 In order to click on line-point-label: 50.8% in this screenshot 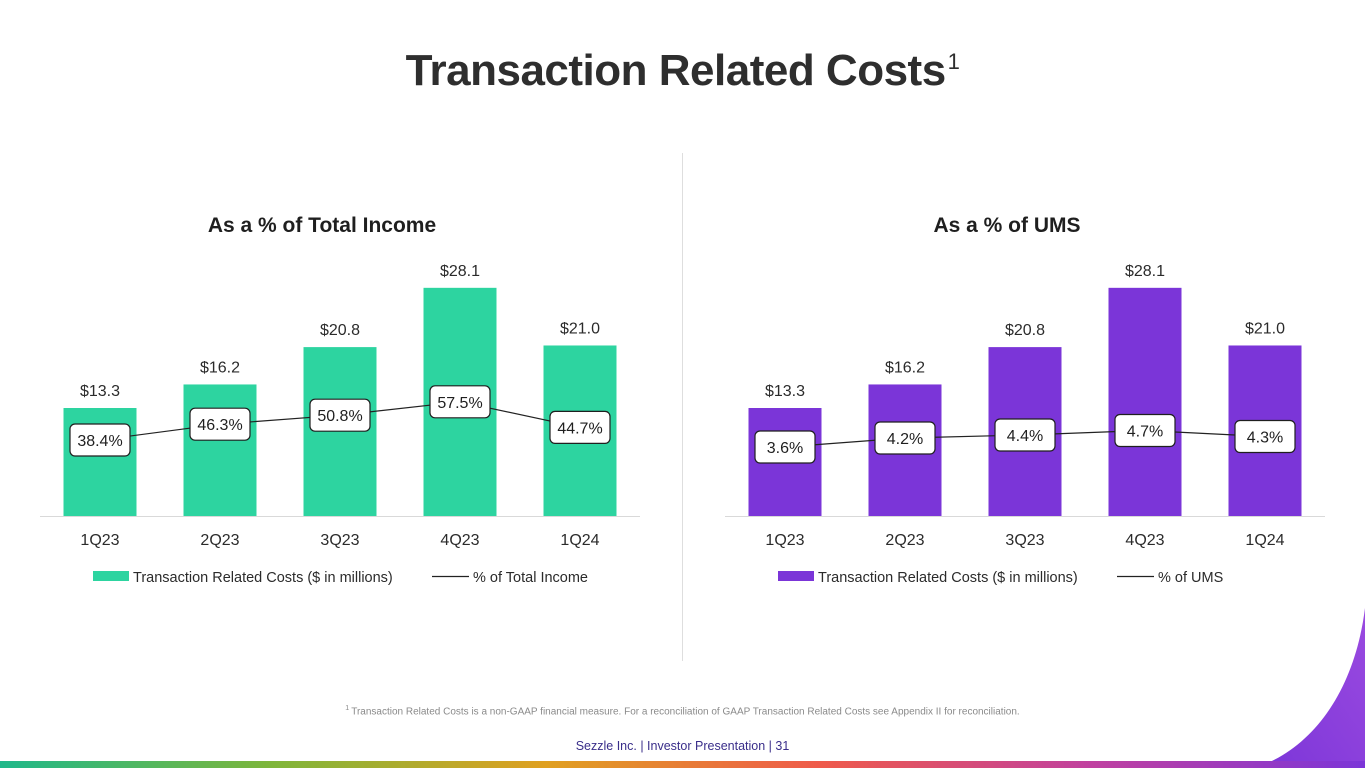, I will do `click(339, 416)`.